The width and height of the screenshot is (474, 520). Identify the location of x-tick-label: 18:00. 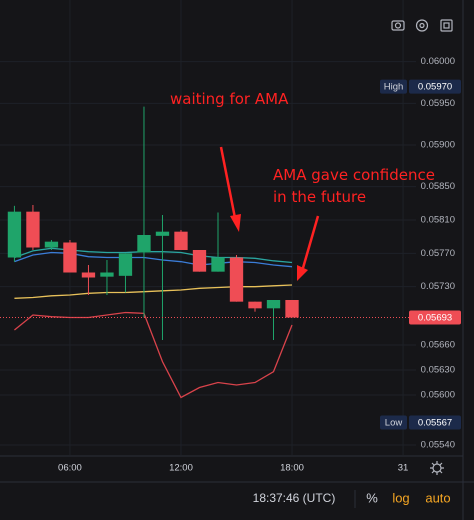
(292, 468).